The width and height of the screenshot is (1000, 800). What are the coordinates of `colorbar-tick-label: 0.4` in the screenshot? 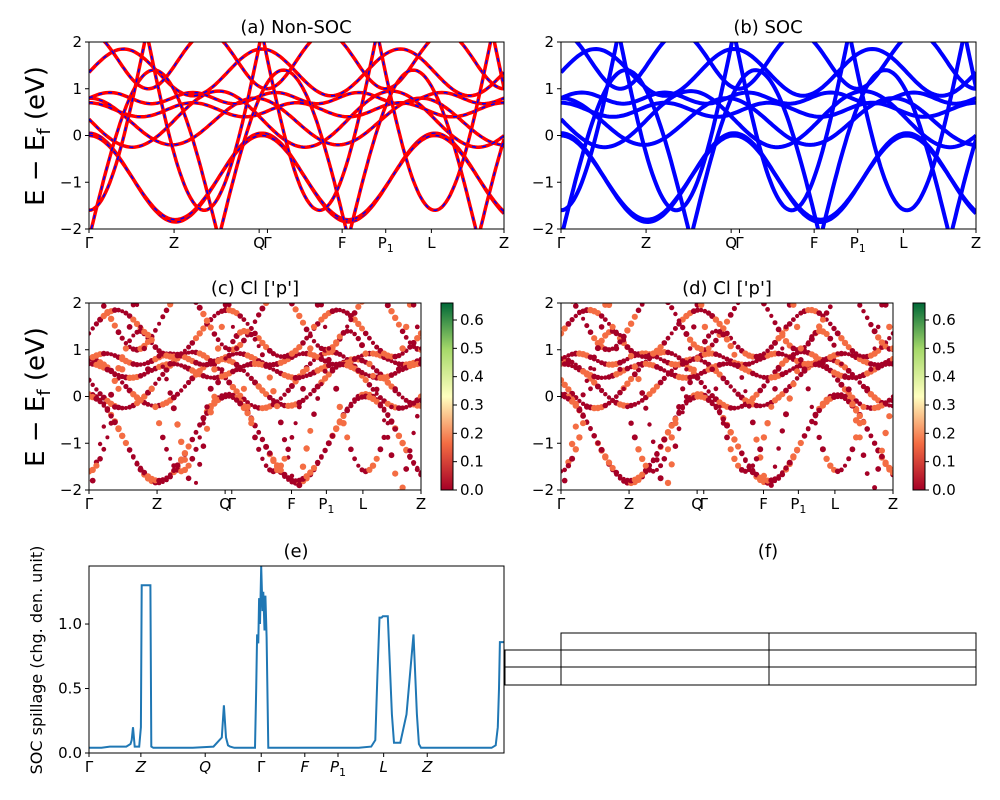 It's located at (472, 377).